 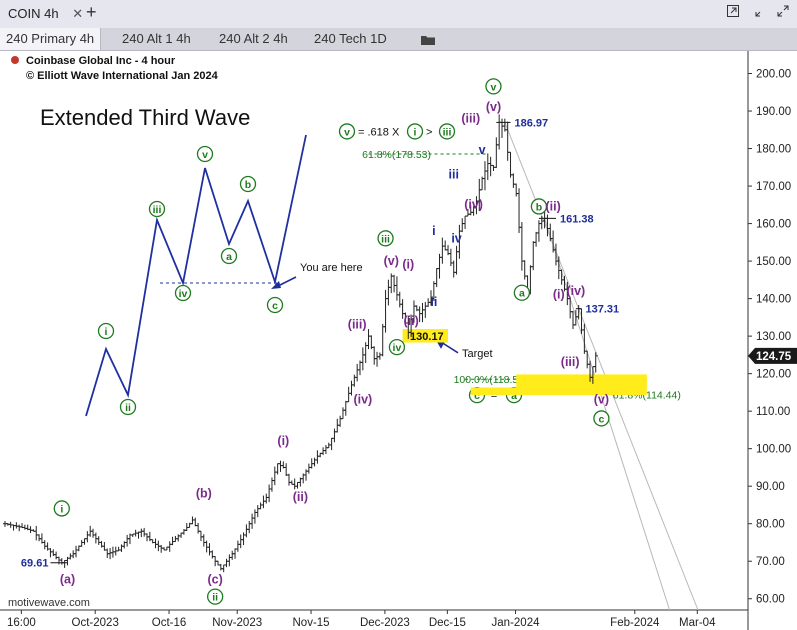 I want to click on inset-you-are-here: You are here, so click(x=331, y=268).